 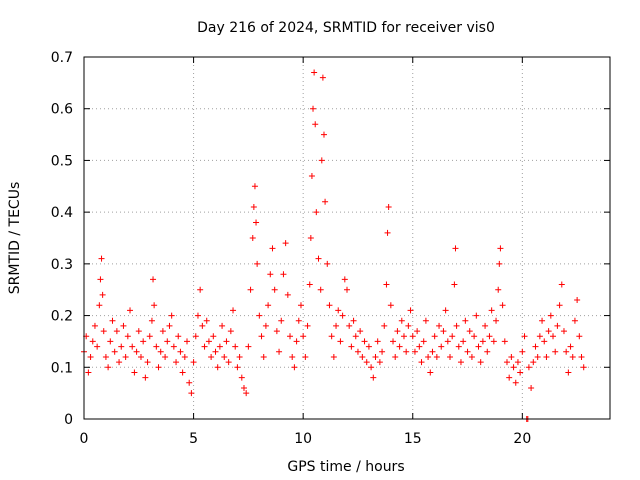 What do you see at coordinates (15, 238) in the screenshot?
I see `y-axis-label: SRMTID / TECUs` at bounding box center [15, 238].